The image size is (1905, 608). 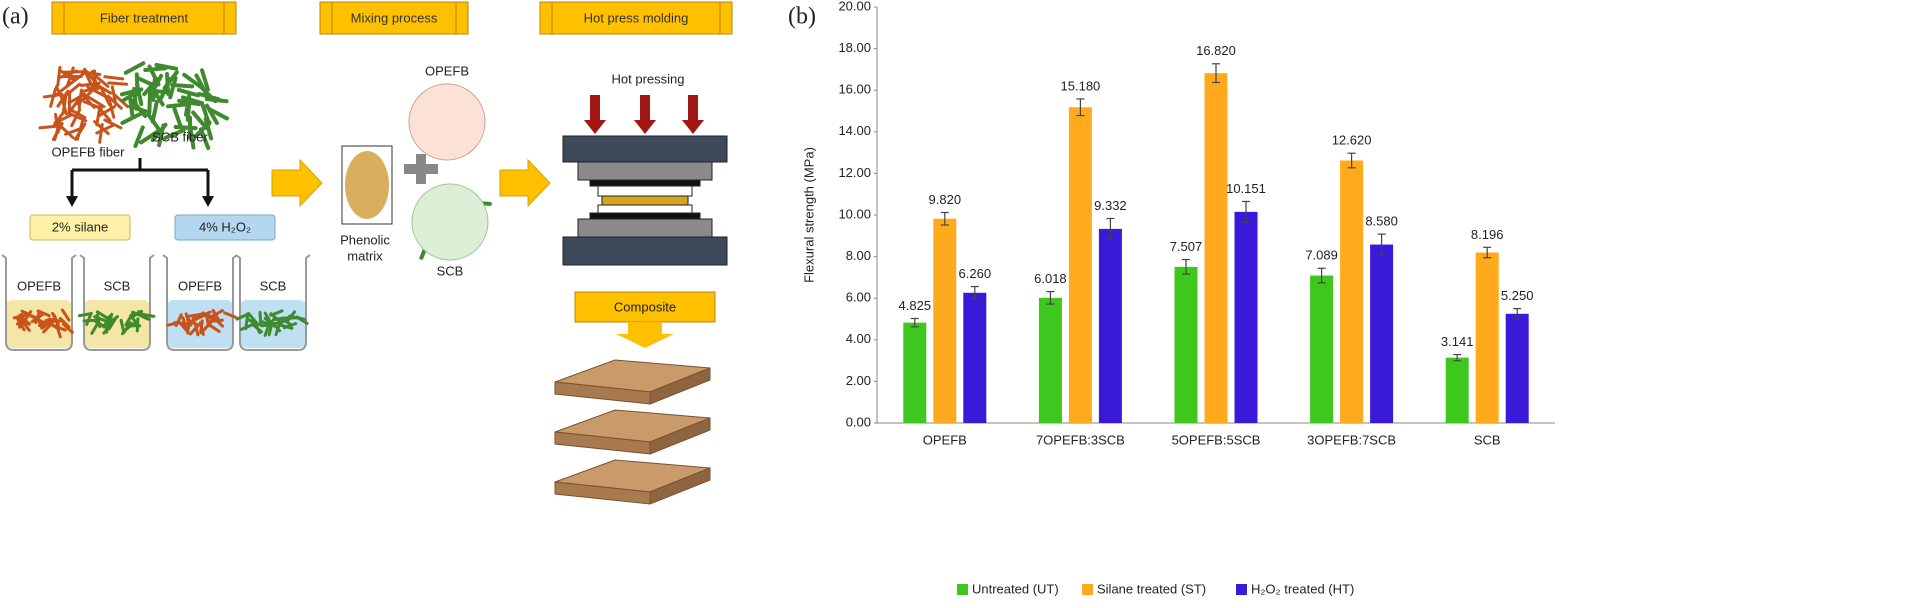 I want to click on y-tick-label: 12.00, so click(x=854, y=172).